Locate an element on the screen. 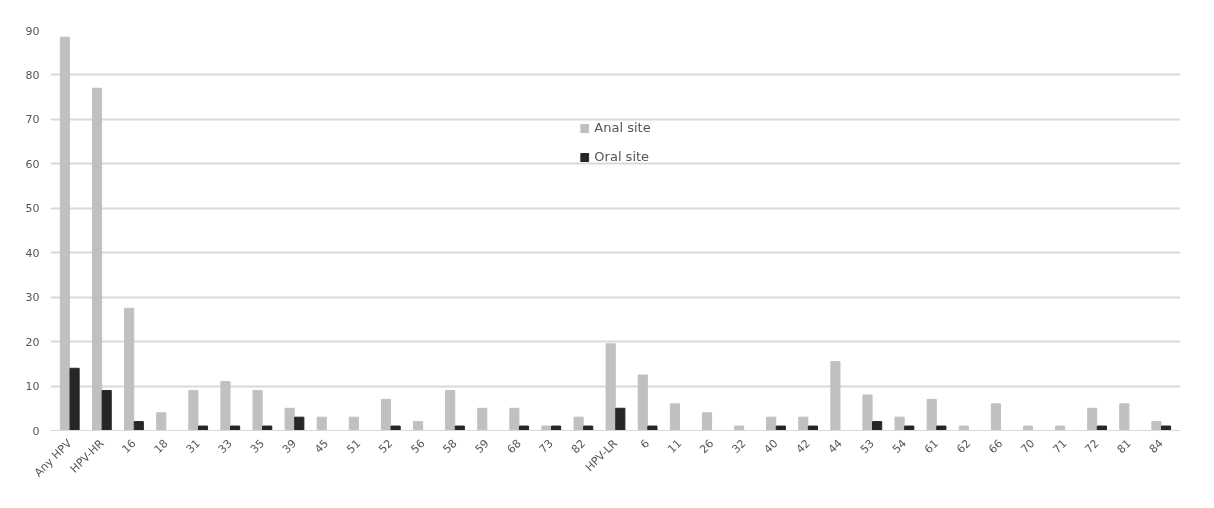 The image size is (1214, 508). y-tick-label: 90 is located at coordinates (32, 31).